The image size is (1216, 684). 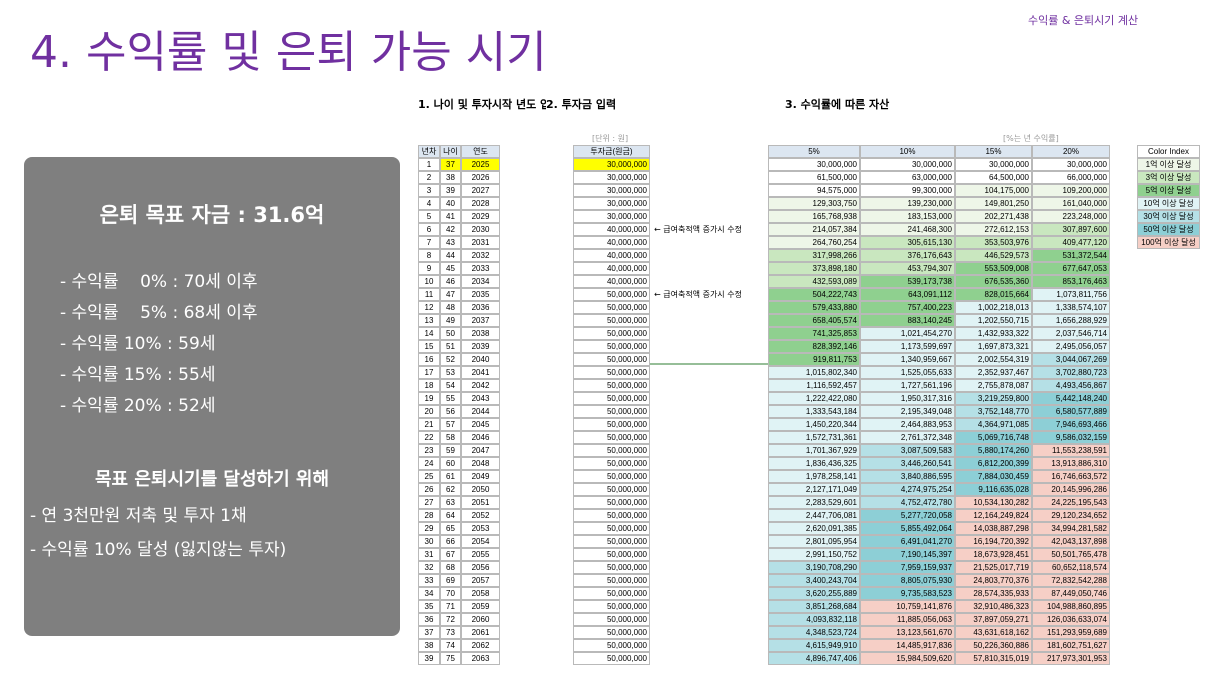 I want to click on input-cell: 58, so click(x=450, y=437).